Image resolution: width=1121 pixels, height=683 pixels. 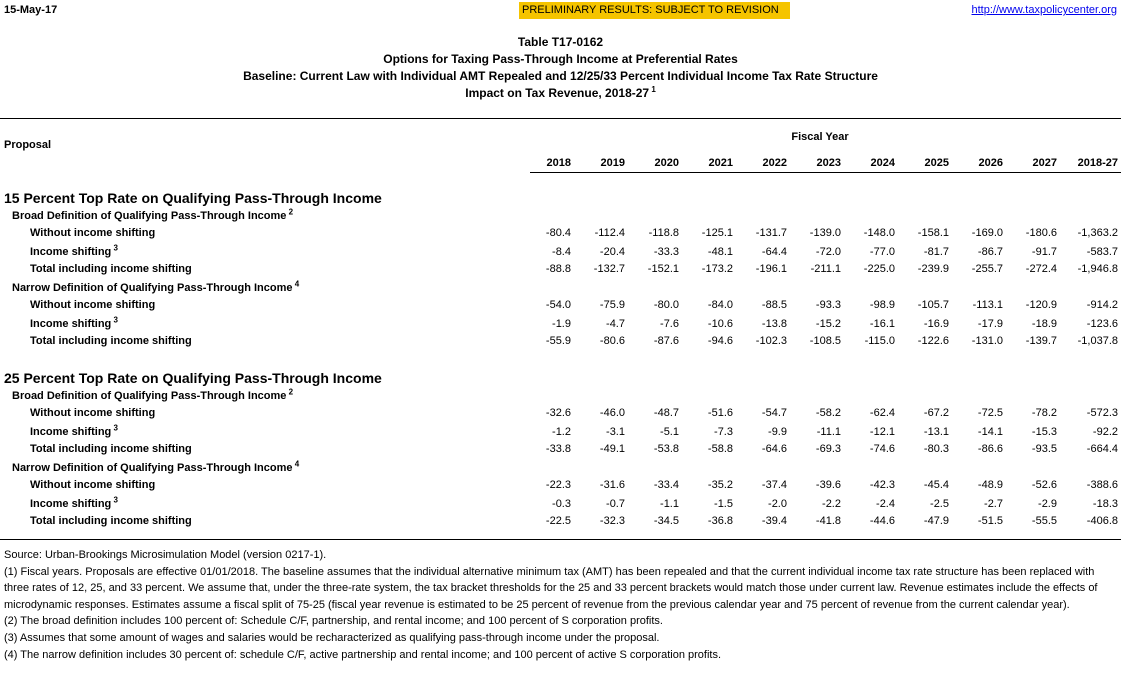 What do you see at coordinates (1097, 163) in the screenshot?
I see `column-header: 2018-27` at bounding box center [1097, 163].